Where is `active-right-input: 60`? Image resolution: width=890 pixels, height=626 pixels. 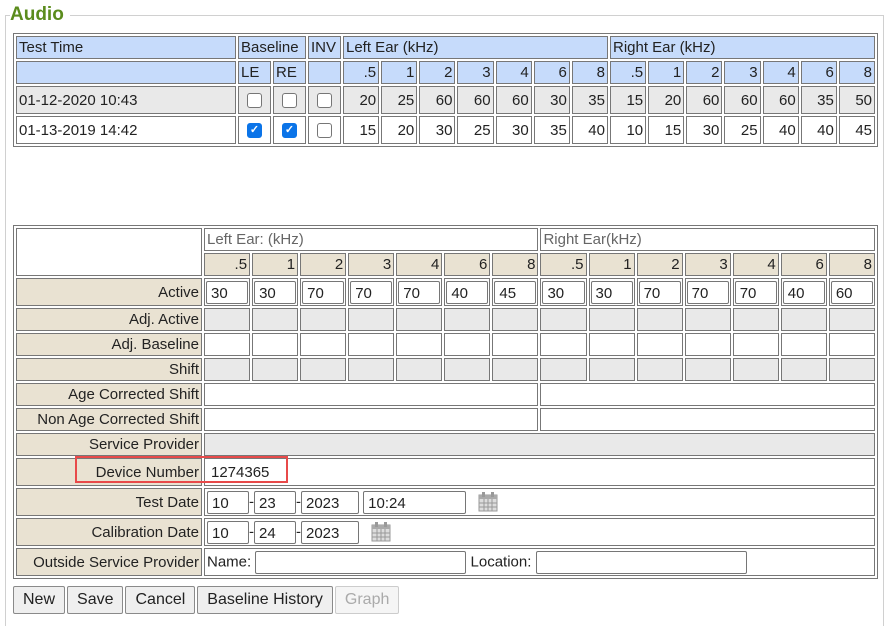
active-right-input: 60 is located at coordinates (851, 292).